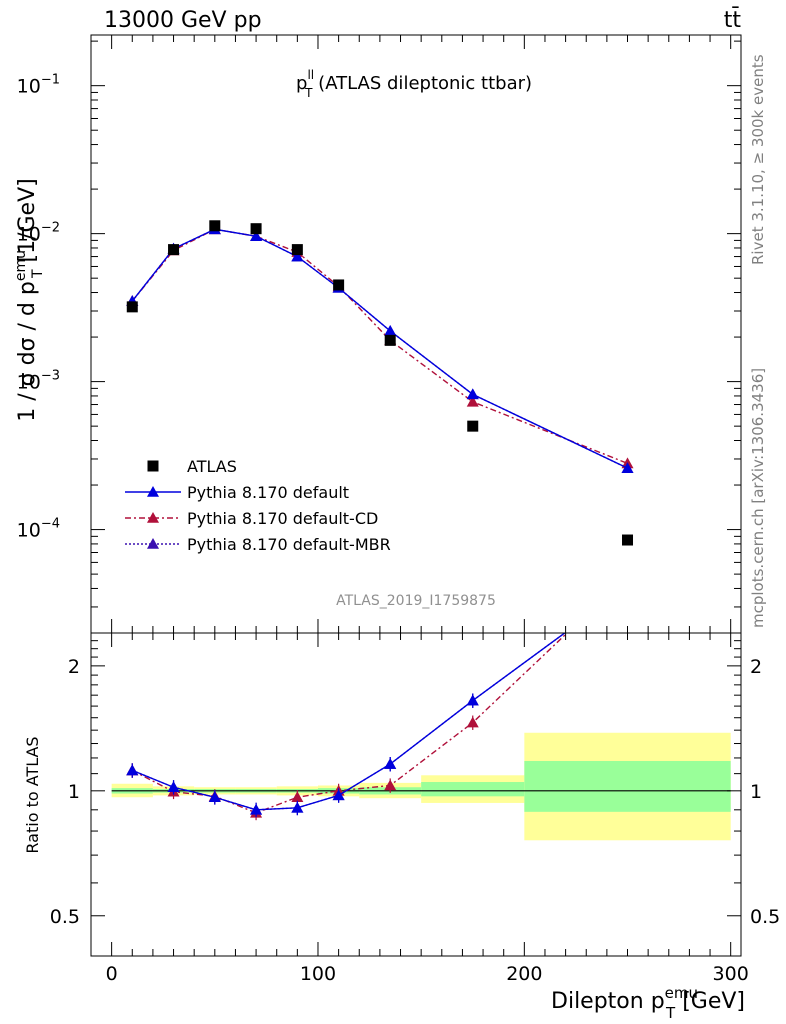  Describe the element at coordinates (733, 20) in the screenshot. I see `header-right-label: tt̄` at that location.